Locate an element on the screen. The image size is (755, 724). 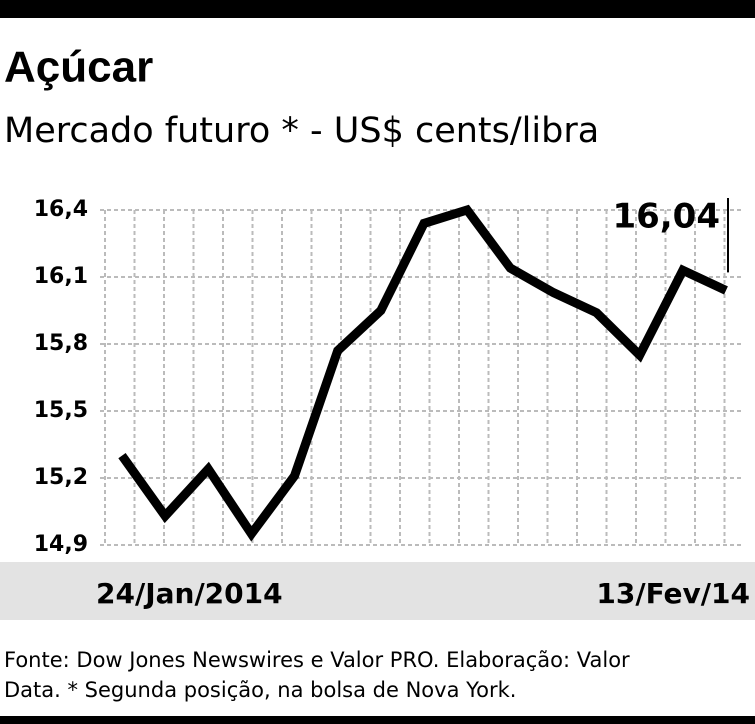
y-tick-label: 14,9 is located at coordinates (61, 544).